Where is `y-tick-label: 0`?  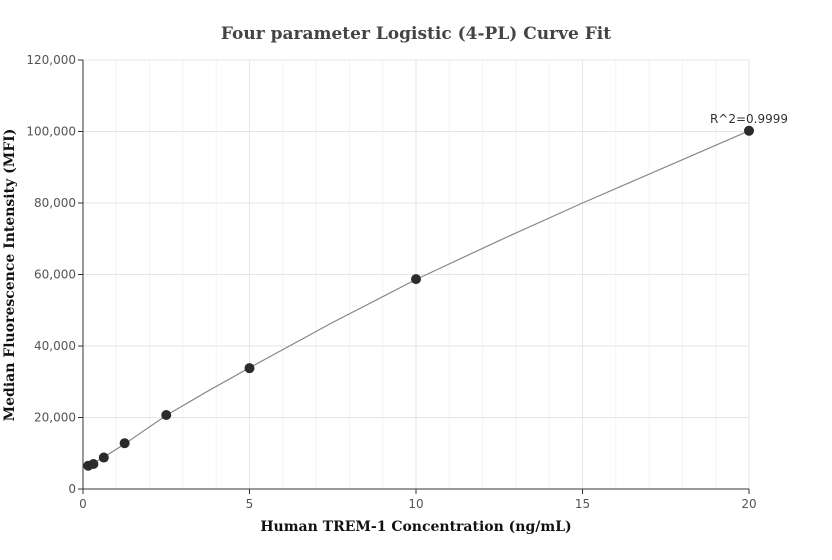 y-tick-label: 0 is located at coordinates (72, 489).